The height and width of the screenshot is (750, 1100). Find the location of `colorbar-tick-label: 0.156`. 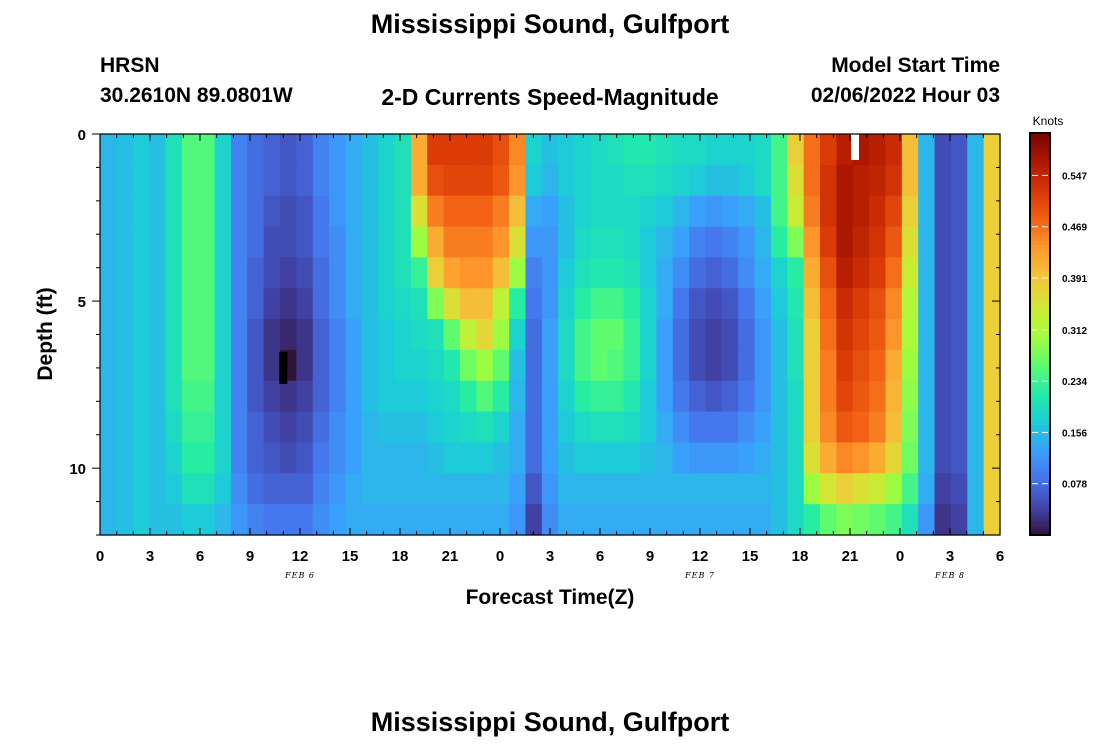

colorbar-tick-label: 0.156 is located at coordinates (1074, 433).